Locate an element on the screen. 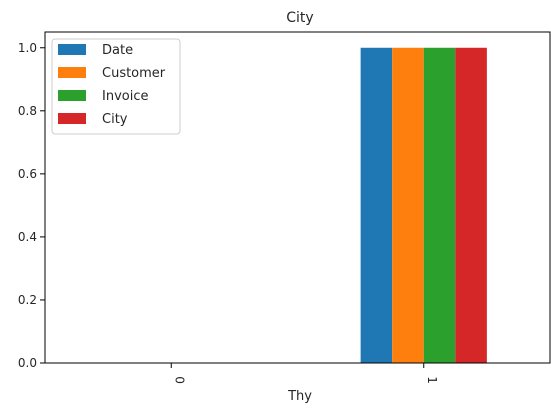  x-tick-label: 0 is located at coordinates (179, 380).